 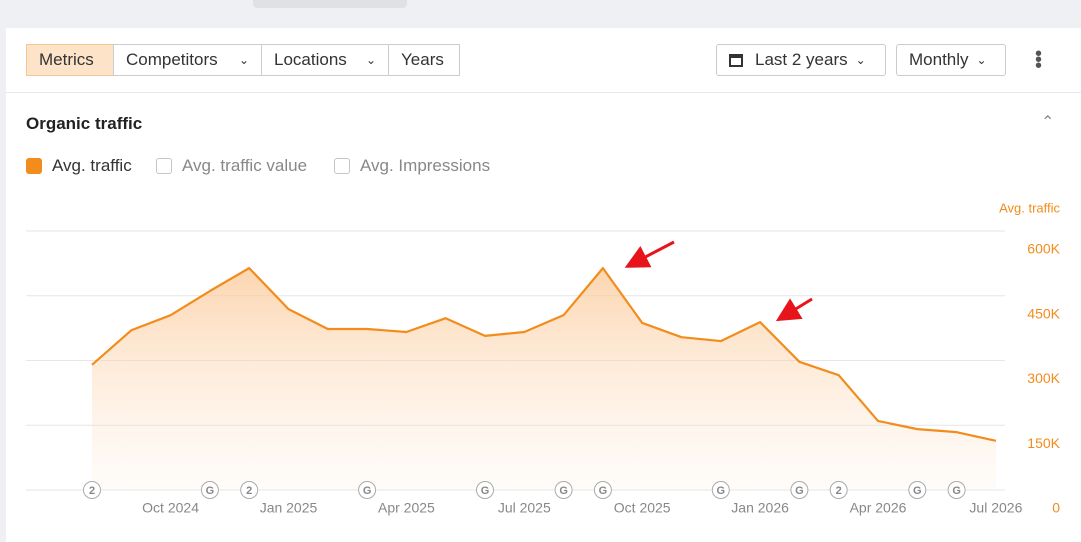 I want to click on period-select: Last 2 years ⌄, so click(x=801, y=60).